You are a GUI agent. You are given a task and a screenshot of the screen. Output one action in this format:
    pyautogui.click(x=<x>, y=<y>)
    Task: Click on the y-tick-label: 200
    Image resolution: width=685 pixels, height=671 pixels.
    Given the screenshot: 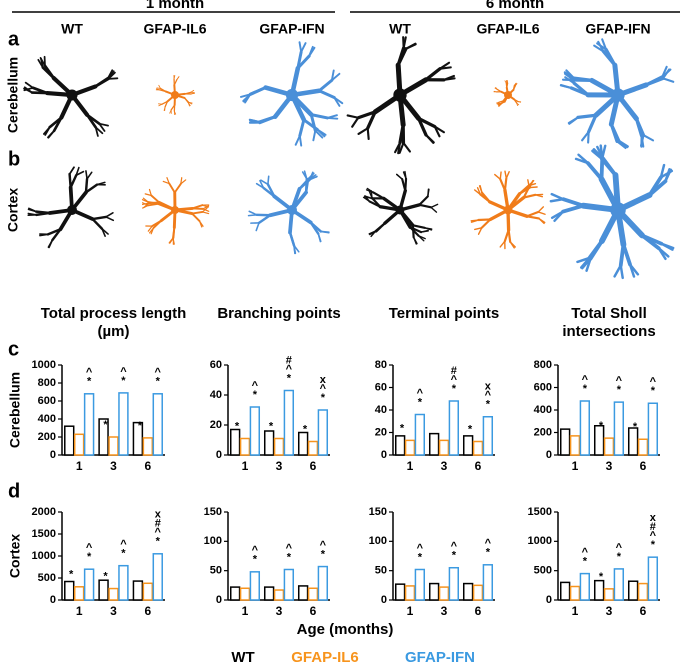 What is the action you would take?
    pyautogui.click(x=543, y=432)
    